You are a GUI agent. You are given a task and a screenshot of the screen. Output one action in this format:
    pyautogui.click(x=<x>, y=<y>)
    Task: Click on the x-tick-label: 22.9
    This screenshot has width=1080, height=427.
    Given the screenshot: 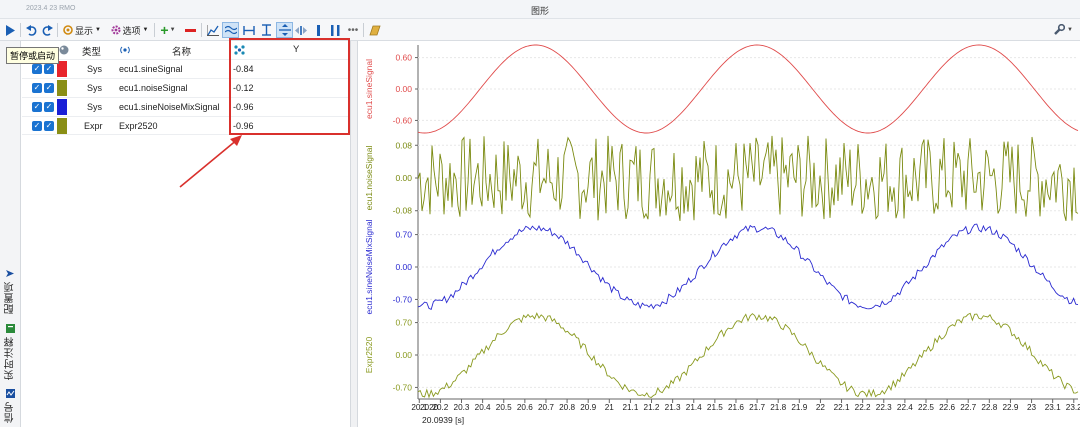 What is the action you would take?
    pyautogui.click(x=1010, y=407)
    